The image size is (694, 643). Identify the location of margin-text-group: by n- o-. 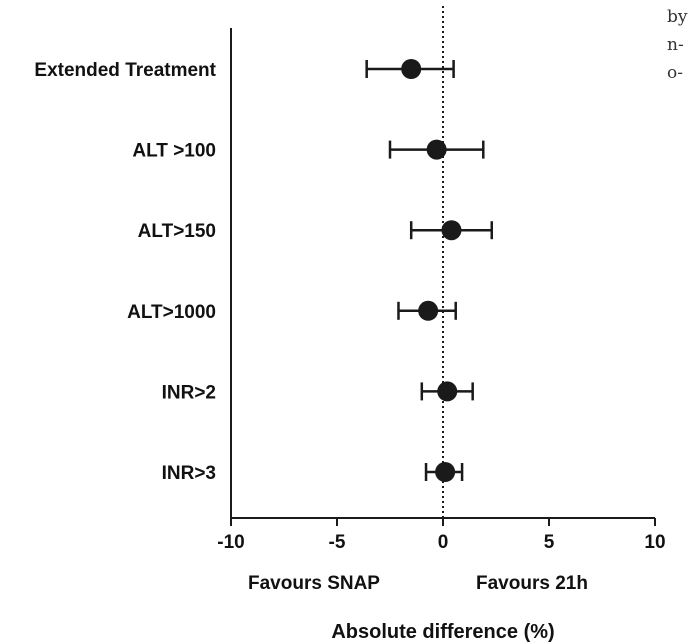
(677, 45).